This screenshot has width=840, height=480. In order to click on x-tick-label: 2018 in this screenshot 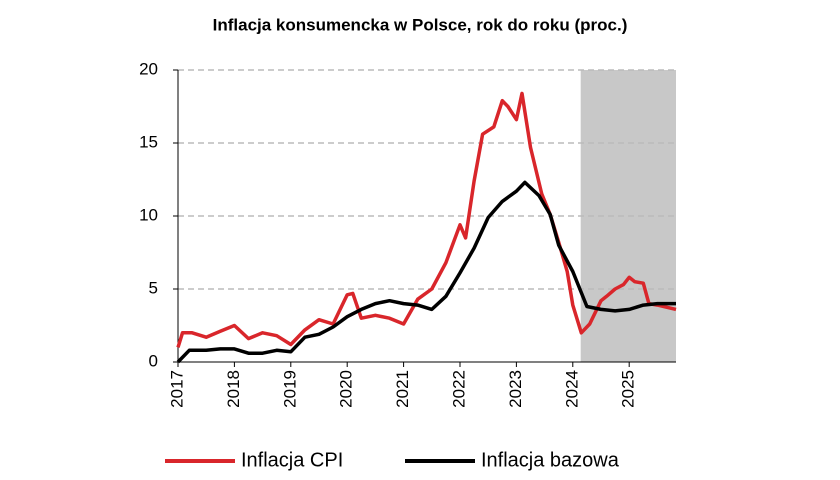, I will do `click(233, 389)`.